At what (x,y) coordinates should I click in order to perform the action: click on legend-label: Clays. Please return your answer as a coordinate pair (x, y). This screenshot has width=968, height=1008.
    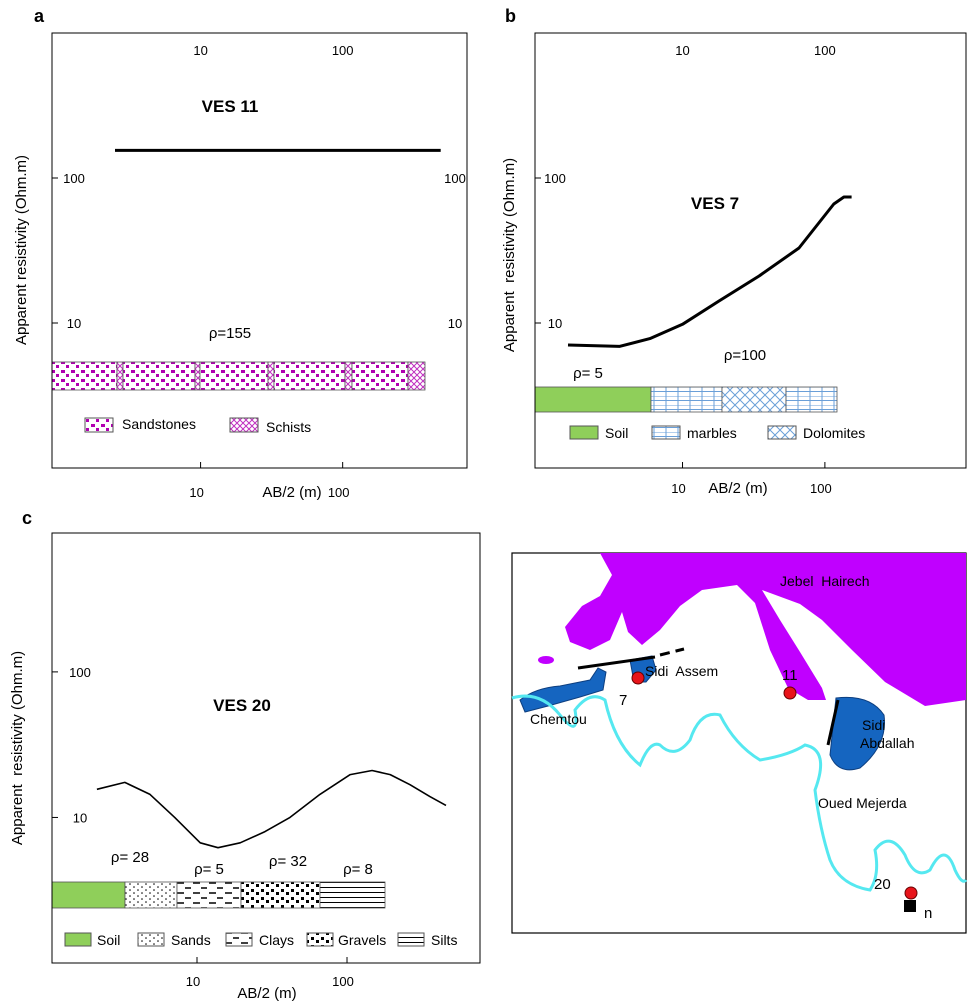
    Looking at the image, I should click on (276, 940).